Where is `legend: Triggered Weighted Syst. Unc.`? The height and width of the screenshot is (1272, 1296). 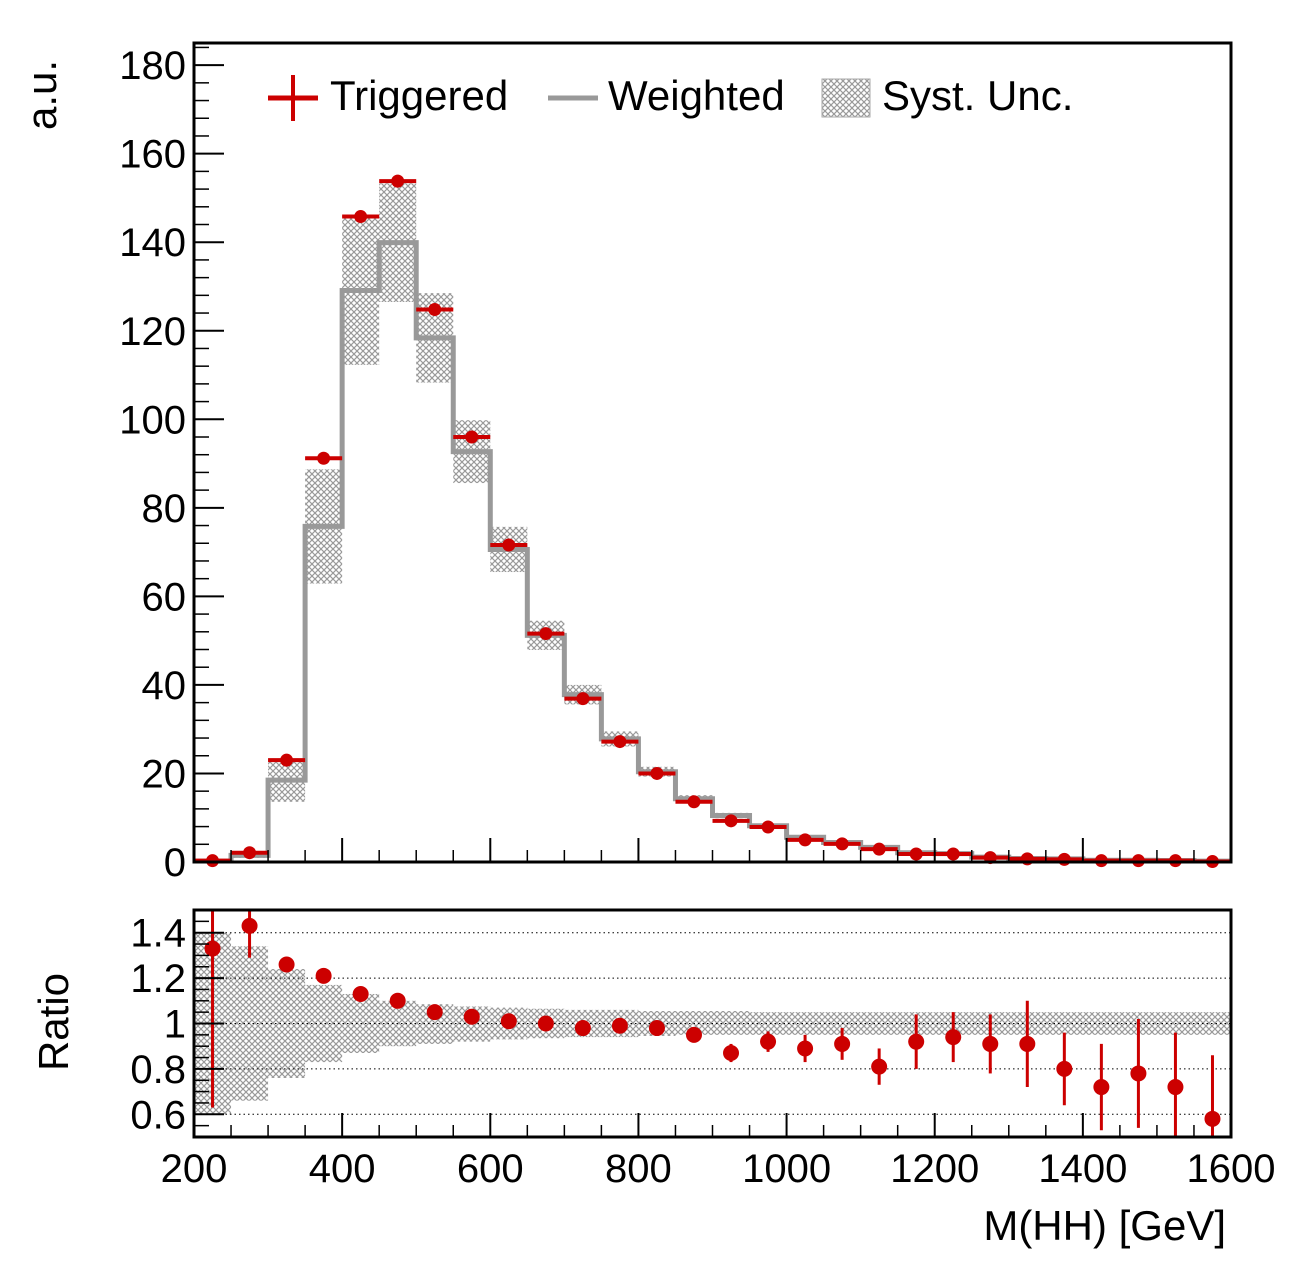
legend: Triggered Weighted Syst. Unc. is located at coordinates (670, 96).